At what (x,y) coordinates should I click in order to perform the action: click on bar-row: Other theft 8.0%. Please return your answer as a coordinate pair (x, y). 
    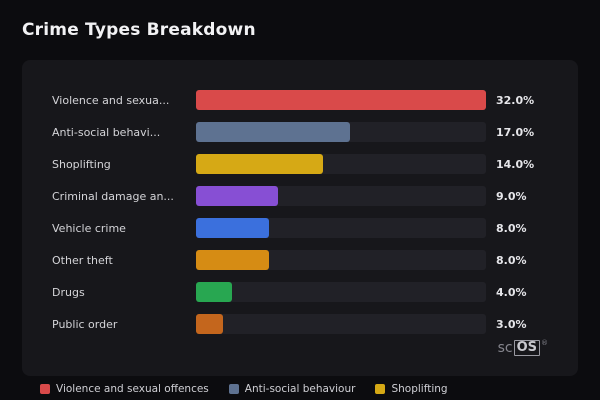
    Looking at the image, I should click on (302, 260).